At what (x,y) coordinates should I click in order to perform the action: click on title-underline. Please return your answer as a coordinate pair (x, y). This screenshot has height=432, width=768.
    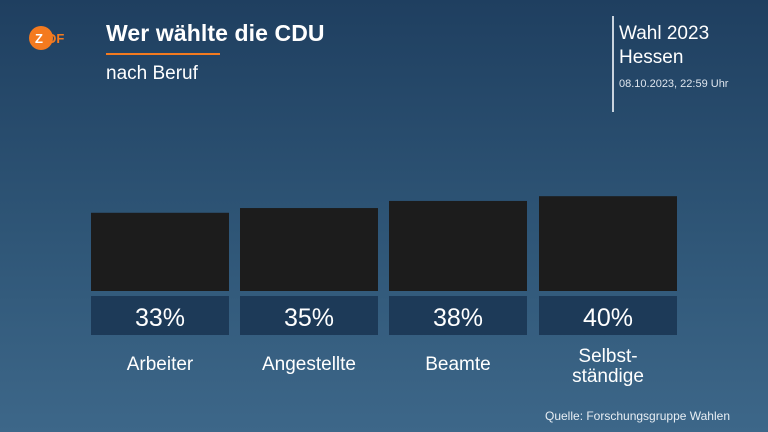
    Looking at the image, I should click on (163, 54).